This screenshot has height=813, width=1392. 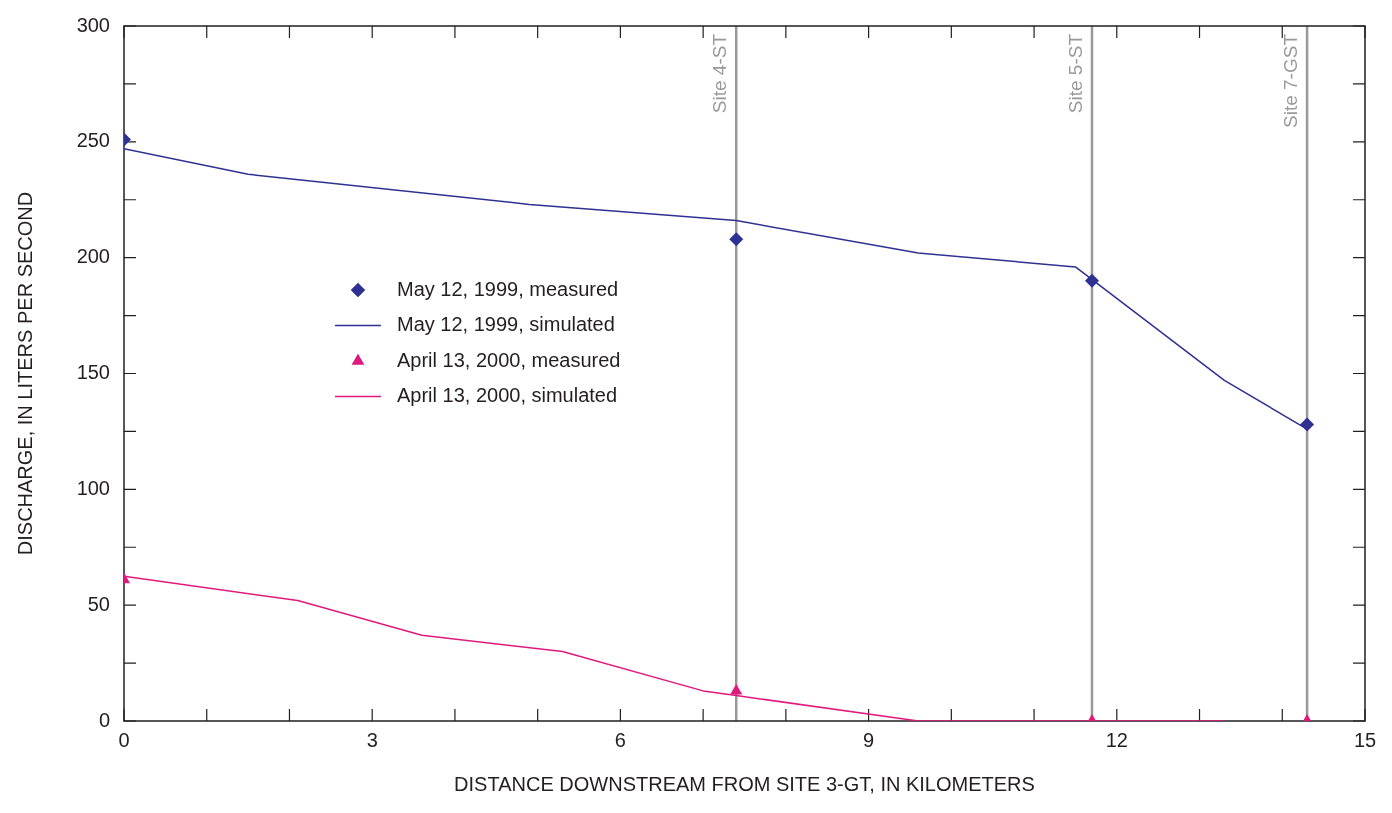 I want to click on y-axis-title: DISCHARGE, IN LITERS PER SECOND, so click(x=24, y=373).